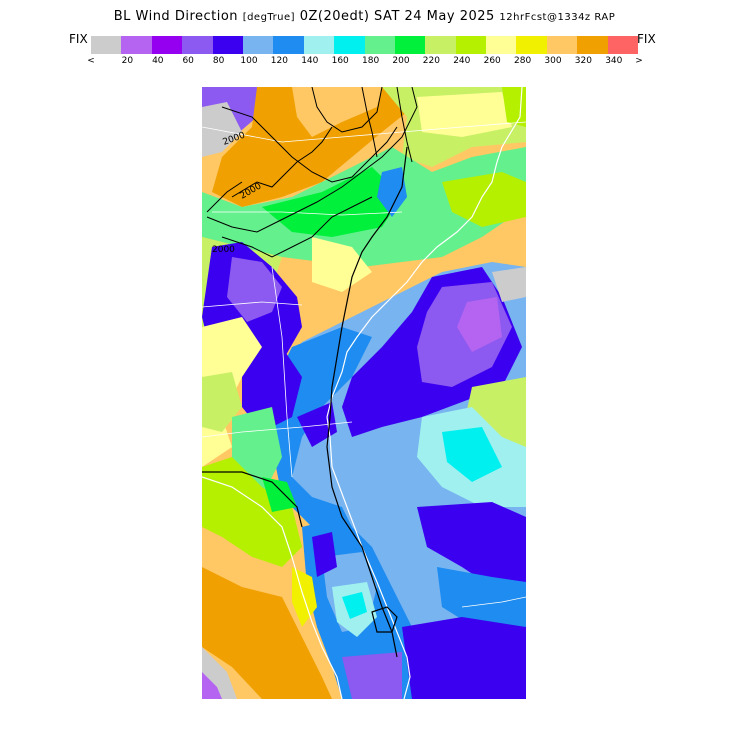 The image size is (729, 729). Describe the element at coordinates (462, 61) in the screenshot. I see `legend-tick-label: 240` at that location.